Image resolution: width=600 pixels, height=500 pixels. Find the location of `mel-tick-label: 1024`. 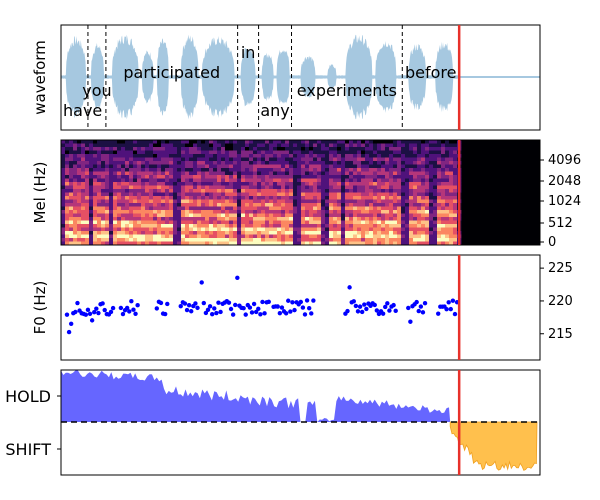

mel-tick-label: 1024 is located at coordinates (564, 201).